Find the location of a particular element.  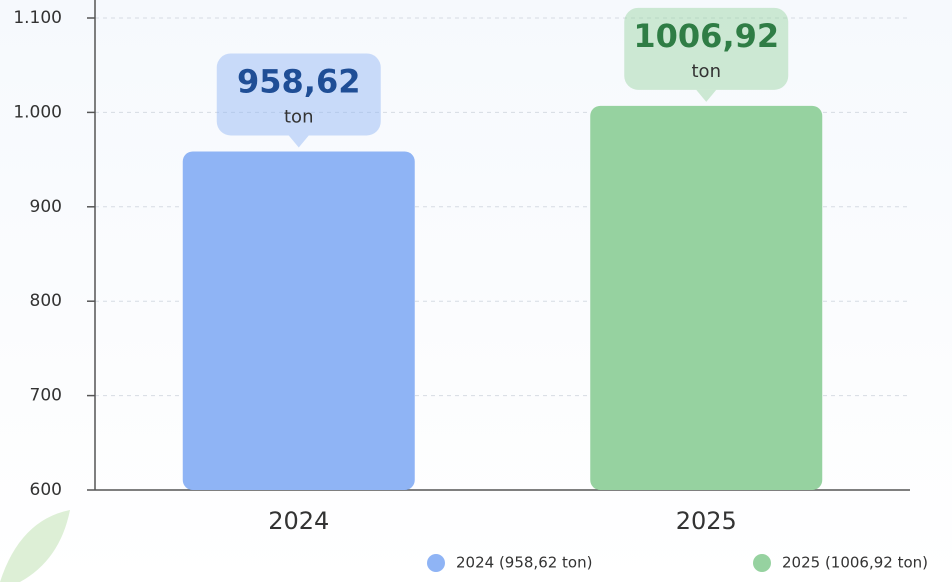

y-tick-label: 600 is located at coordinates (46, 490).